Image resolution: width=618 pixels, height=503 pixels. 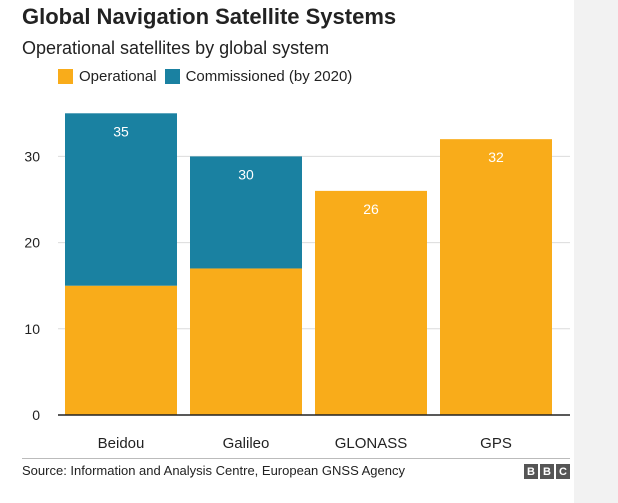 I want to click on bar-total-label: 32, so click(x=496, y=157).